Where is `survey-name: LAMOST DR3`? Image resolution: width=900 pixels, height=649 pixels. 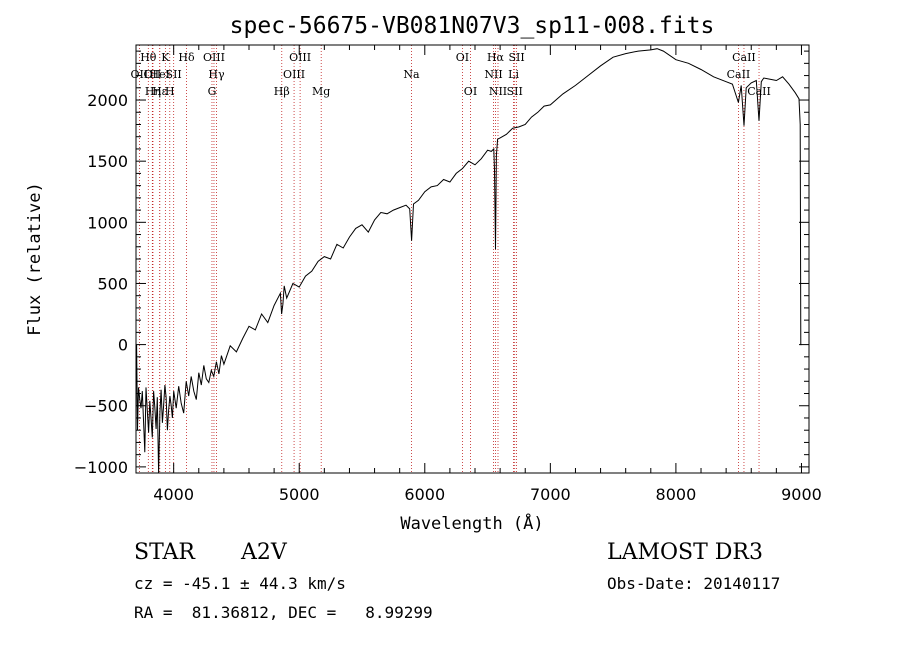 survey-name: LAMOST DR3 is located at coordinates (685, 552).